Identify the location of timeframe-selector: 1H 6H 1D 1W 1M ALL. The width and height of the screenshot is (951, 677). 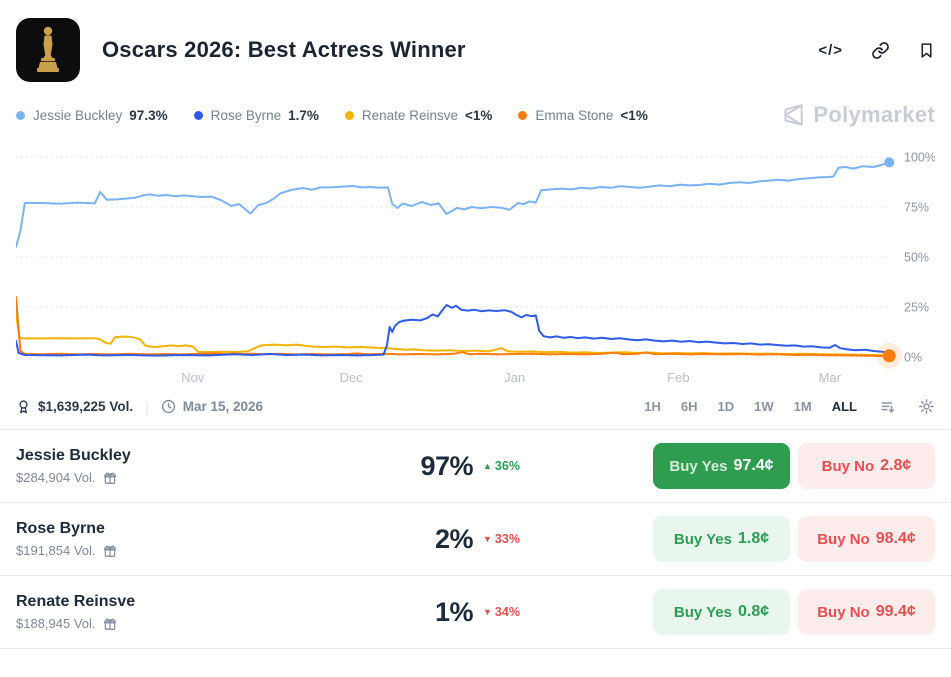
(789, 406).